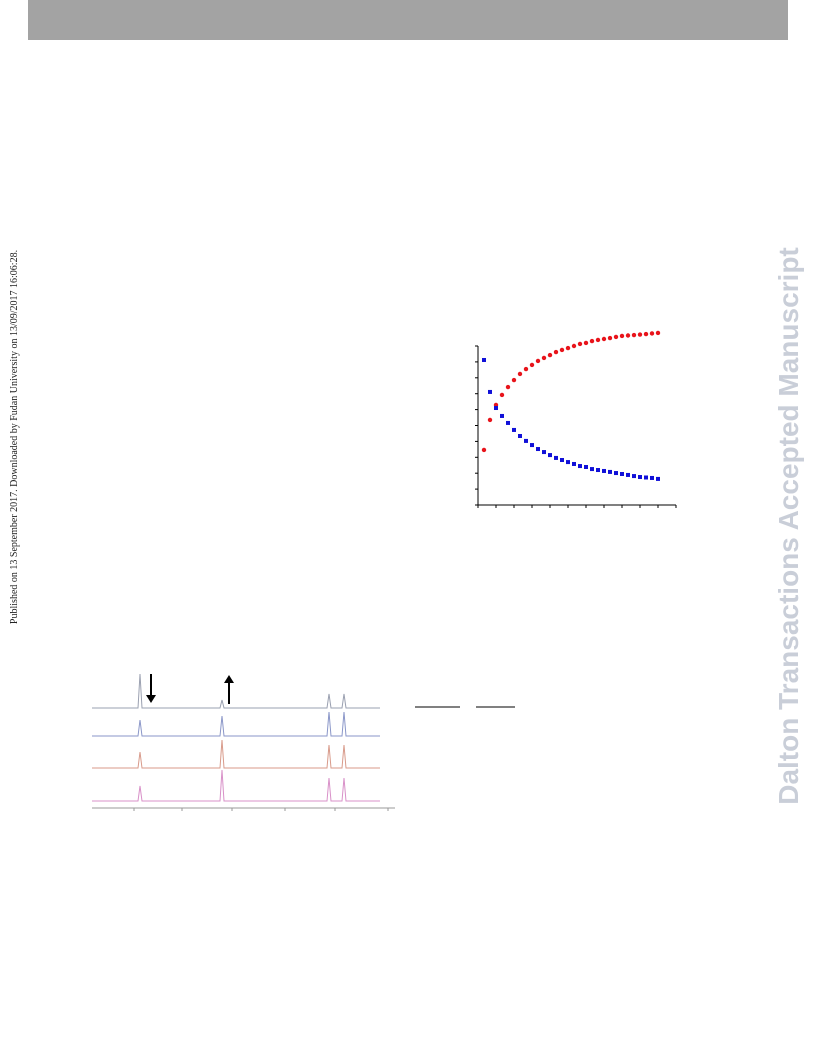  Describe the element at coordinates (408, 20) in the screenshot. I see `header-bar` at that location.